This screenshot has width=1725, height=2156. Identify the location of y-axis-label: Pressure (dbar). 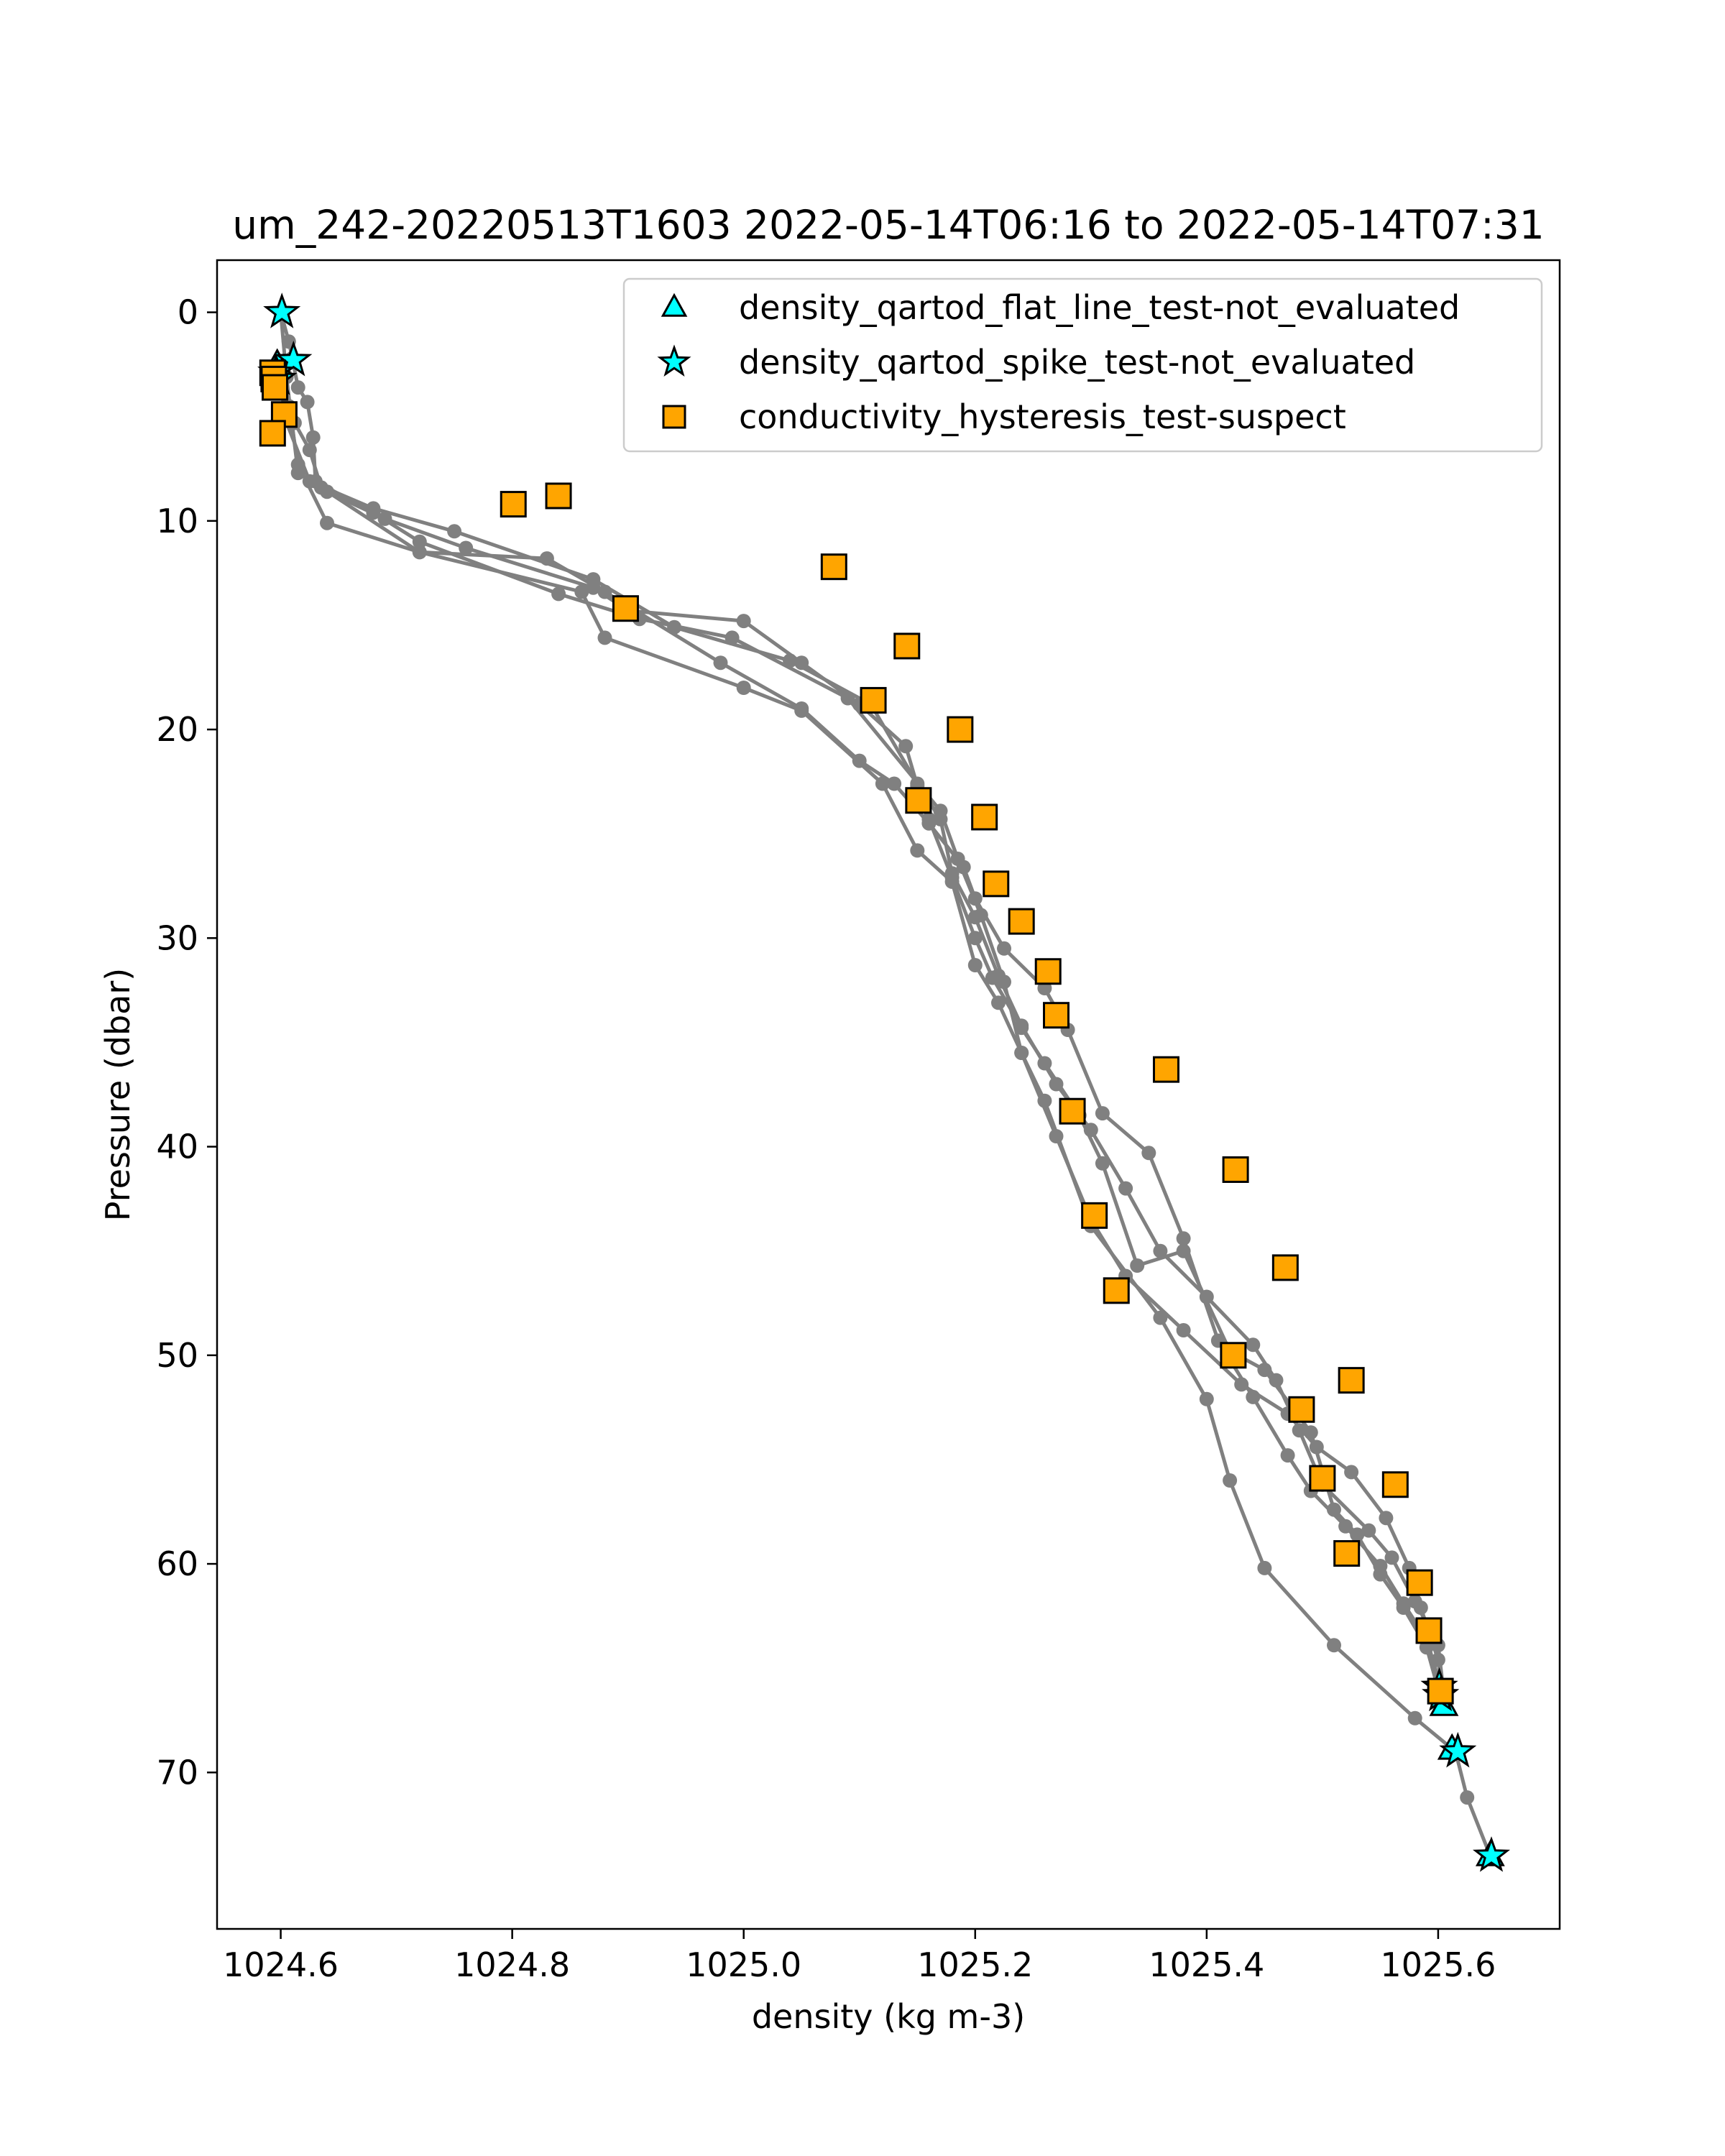
(117, 1094).